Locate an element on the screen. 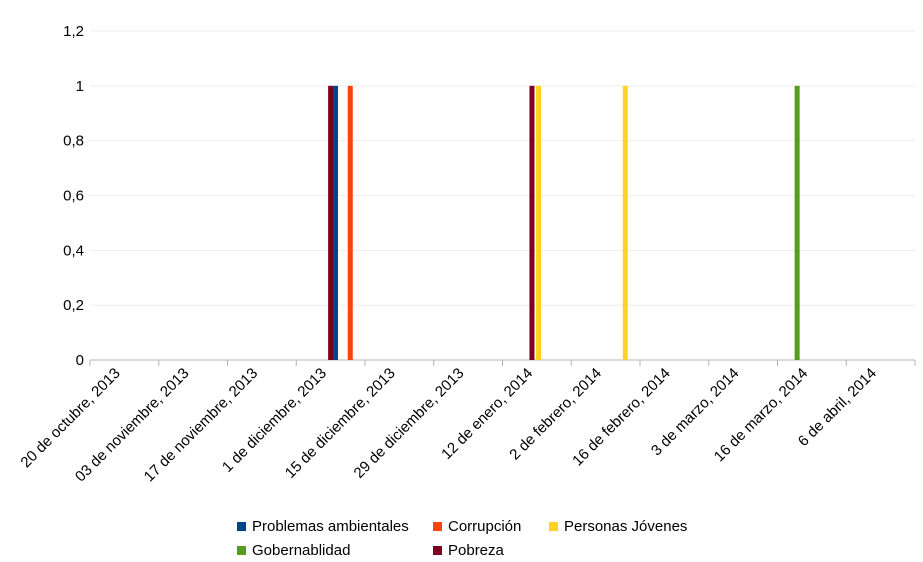 The height and width of the screenshot is (562, 923). legend-label: Pobreza is located at coordinates (476, 550).